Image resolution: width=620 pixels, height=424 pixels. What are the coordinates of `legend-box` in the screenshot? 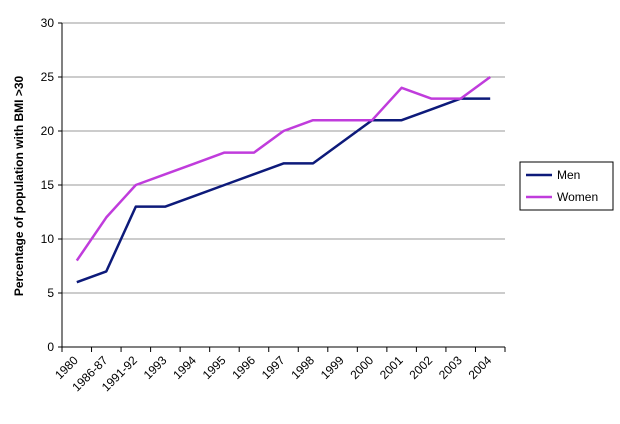 It's located at (566, 186).